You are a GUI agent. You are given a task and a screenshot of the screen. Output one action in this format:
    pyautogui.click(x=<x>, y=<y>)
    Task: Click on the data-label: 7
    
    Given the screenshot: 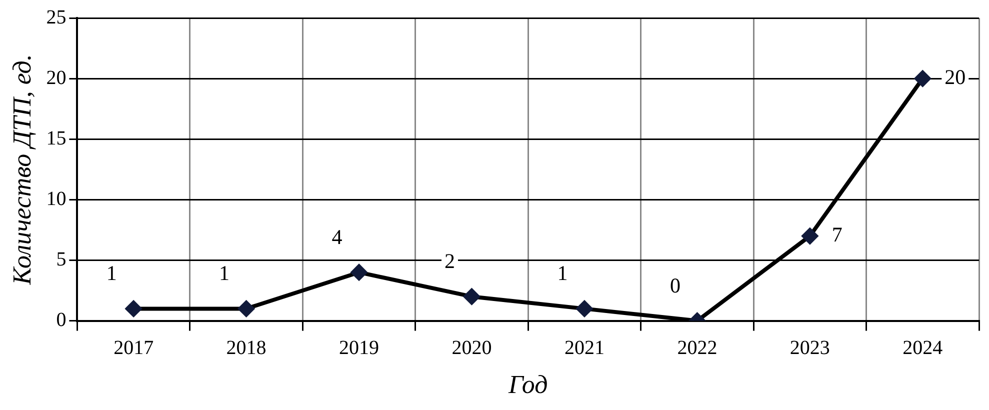 What is the action you would take?
    pyautogui.click(x=837, y=234)
    